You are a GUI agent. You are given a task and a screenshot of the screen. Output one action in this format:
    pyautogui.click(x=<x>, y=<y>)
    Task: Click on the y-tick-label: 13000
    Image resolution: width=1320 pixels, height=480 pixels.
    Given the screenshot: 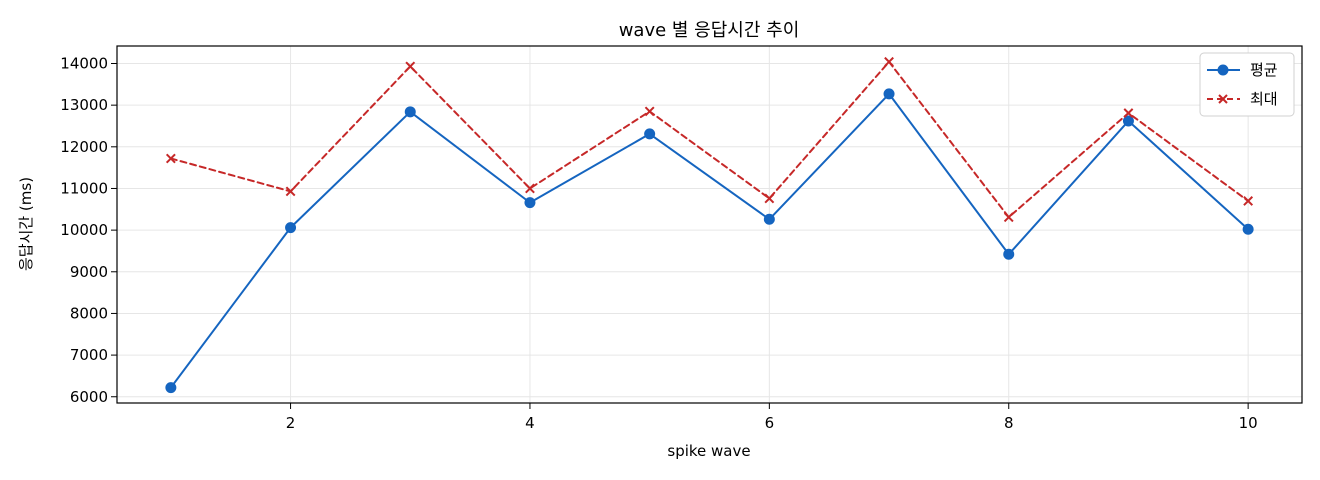 What is the action you would take?
    pyautogui.click(x=84, y=105)
    